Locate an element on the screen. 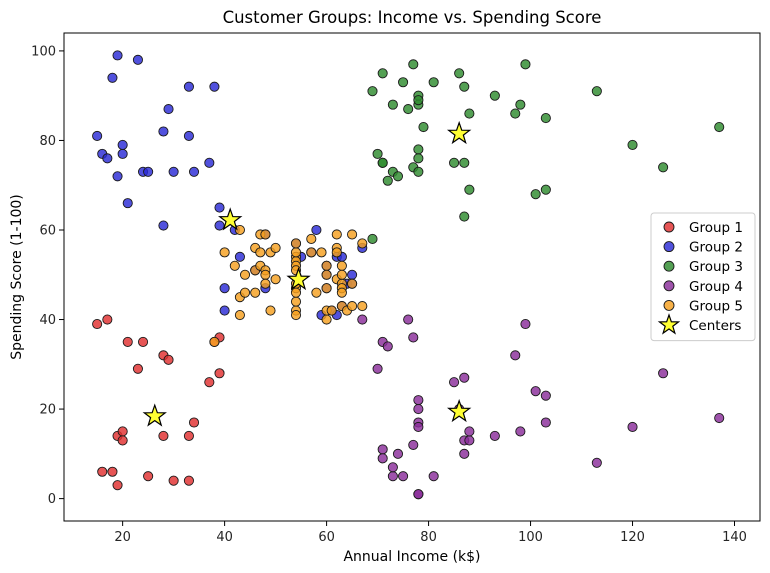 Image resolution: width=770 pixels, height=573 pixels. legend-label-group-4: Group 4 is located at coordinates (716, 287).